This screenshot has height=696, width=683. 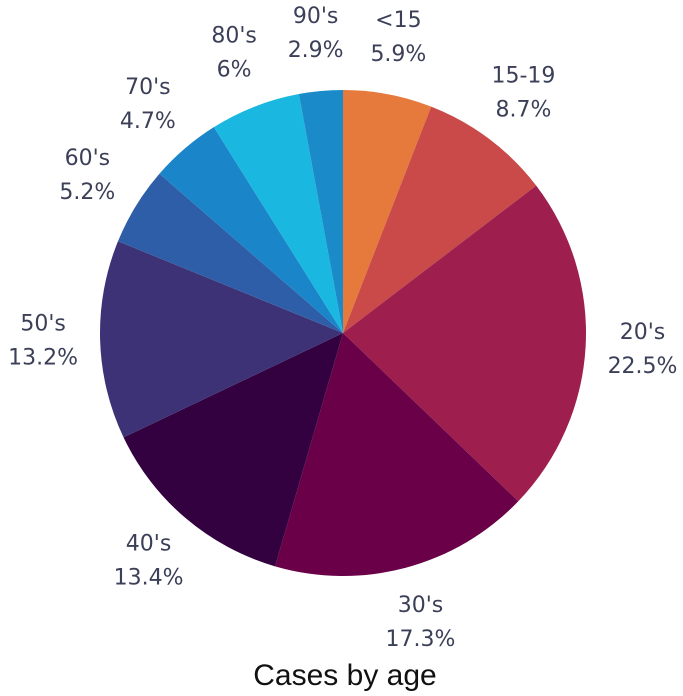 I want to click on slice-category-label: 50's, so click(x=43, y=323).